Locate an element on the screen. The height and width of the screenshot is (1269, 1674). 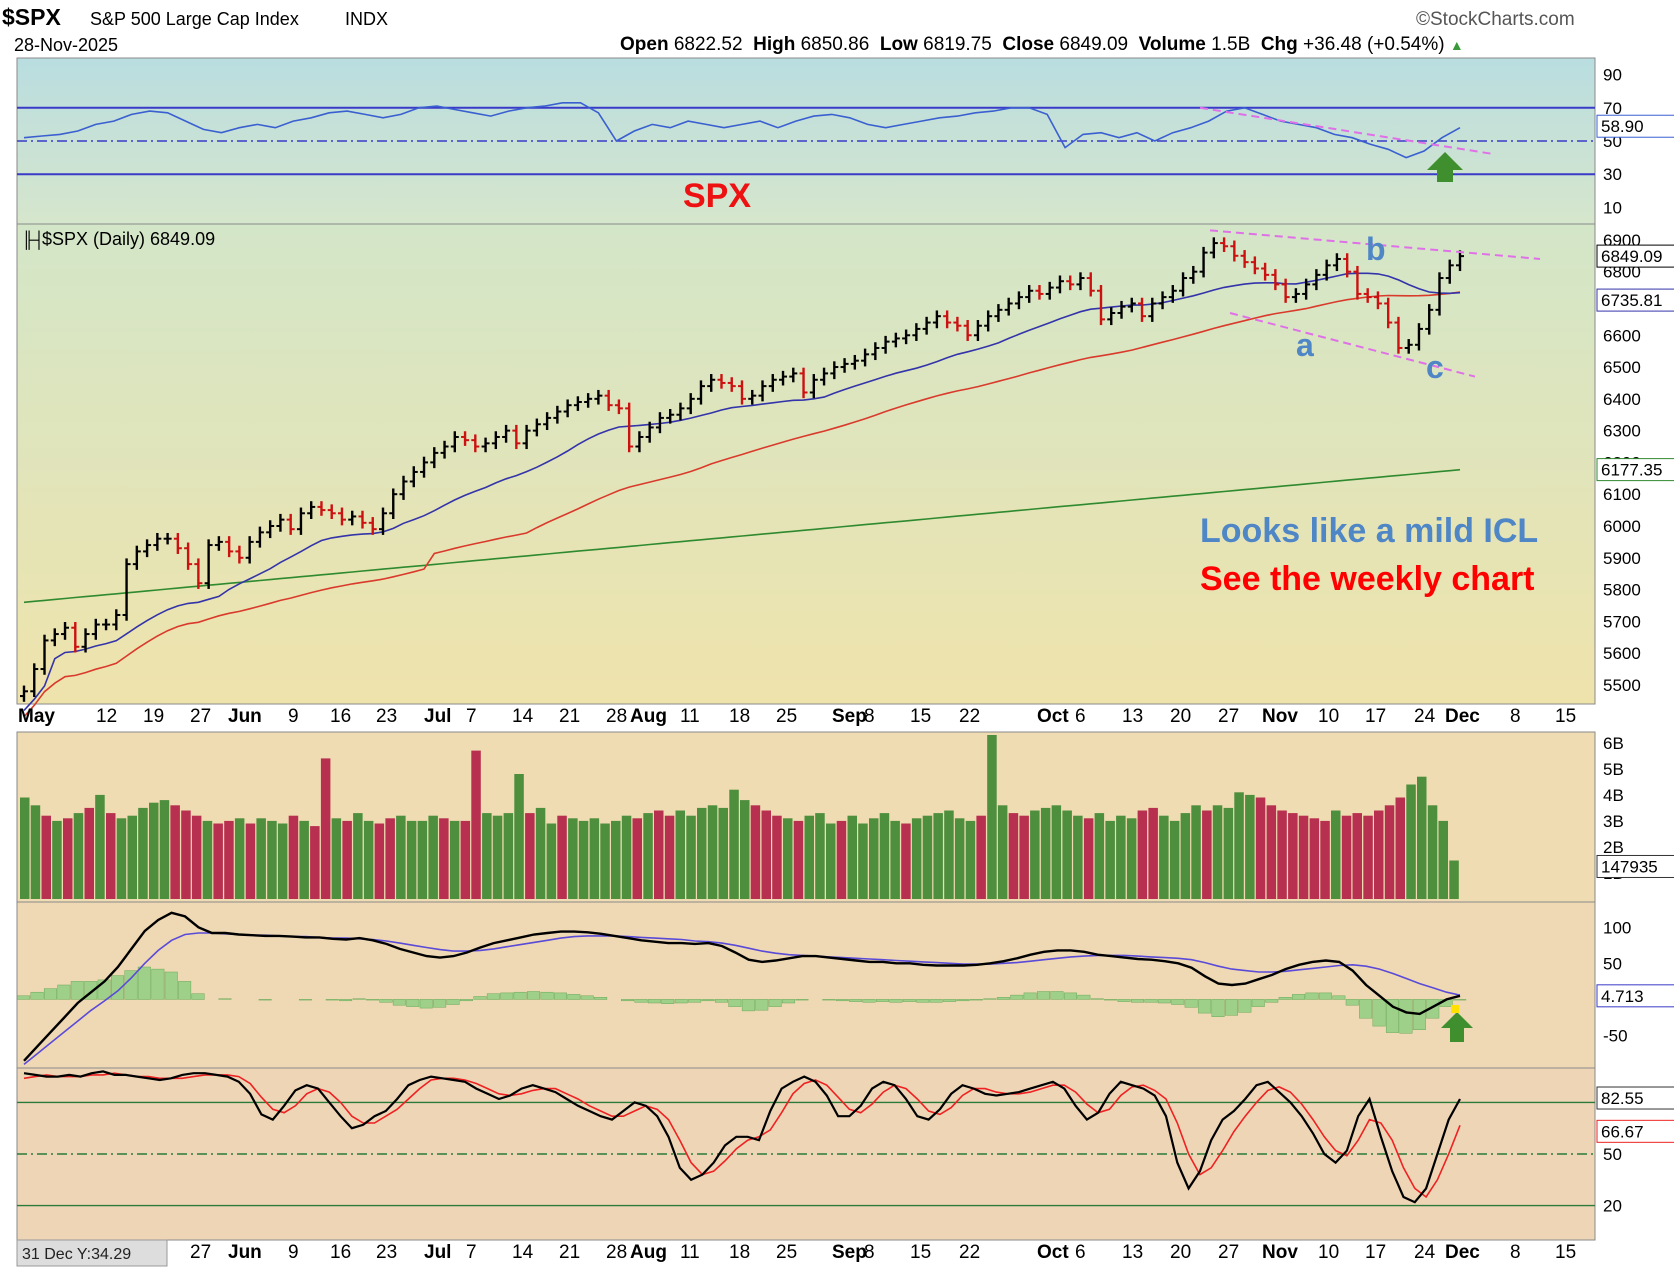
x-axis-label: 23 is located at coordinates (386, 1252).